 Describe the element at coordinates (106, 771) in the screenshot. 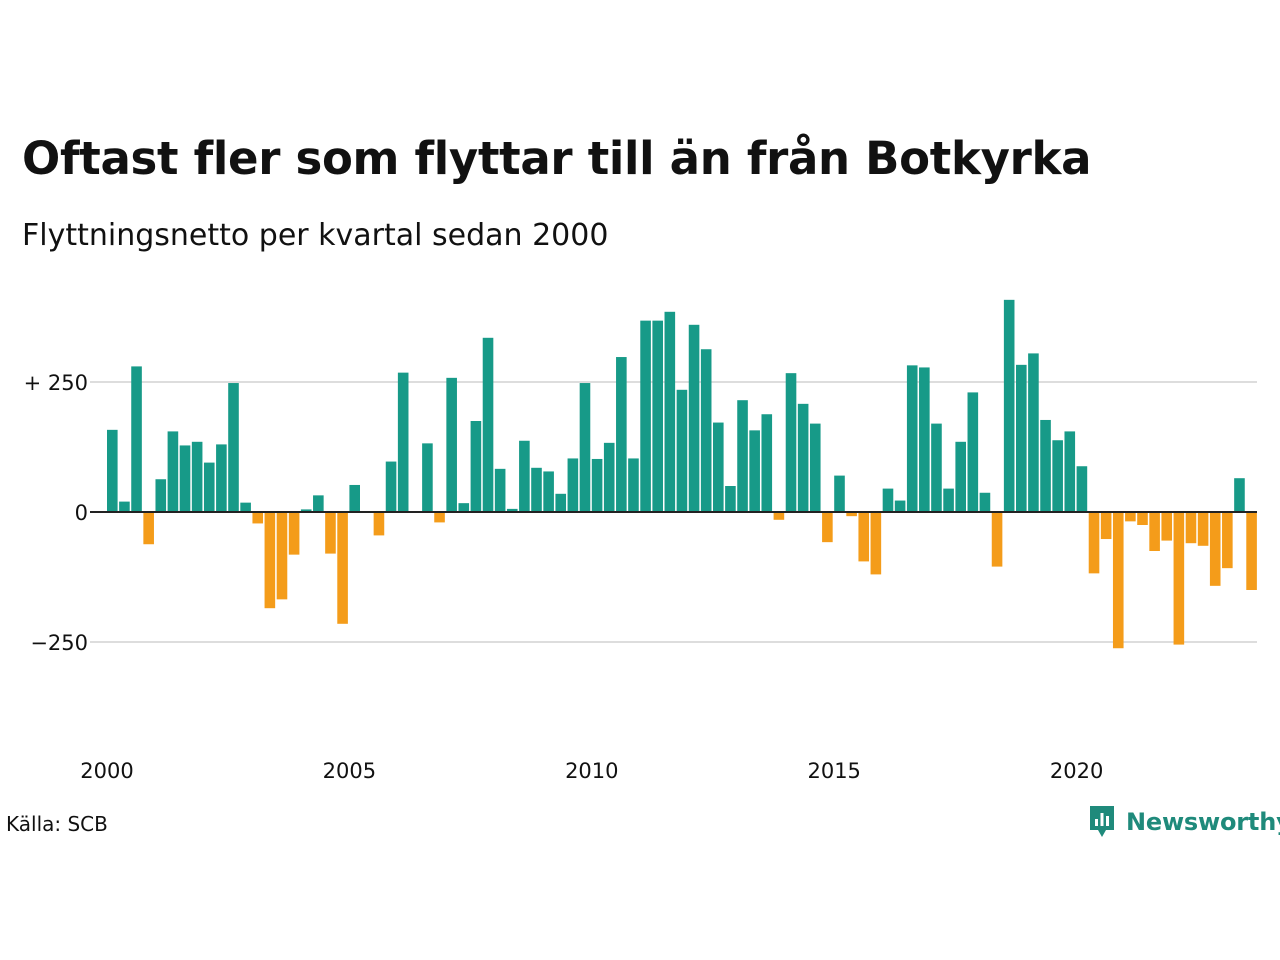

I see `x-tick-label: 2000` at that location.